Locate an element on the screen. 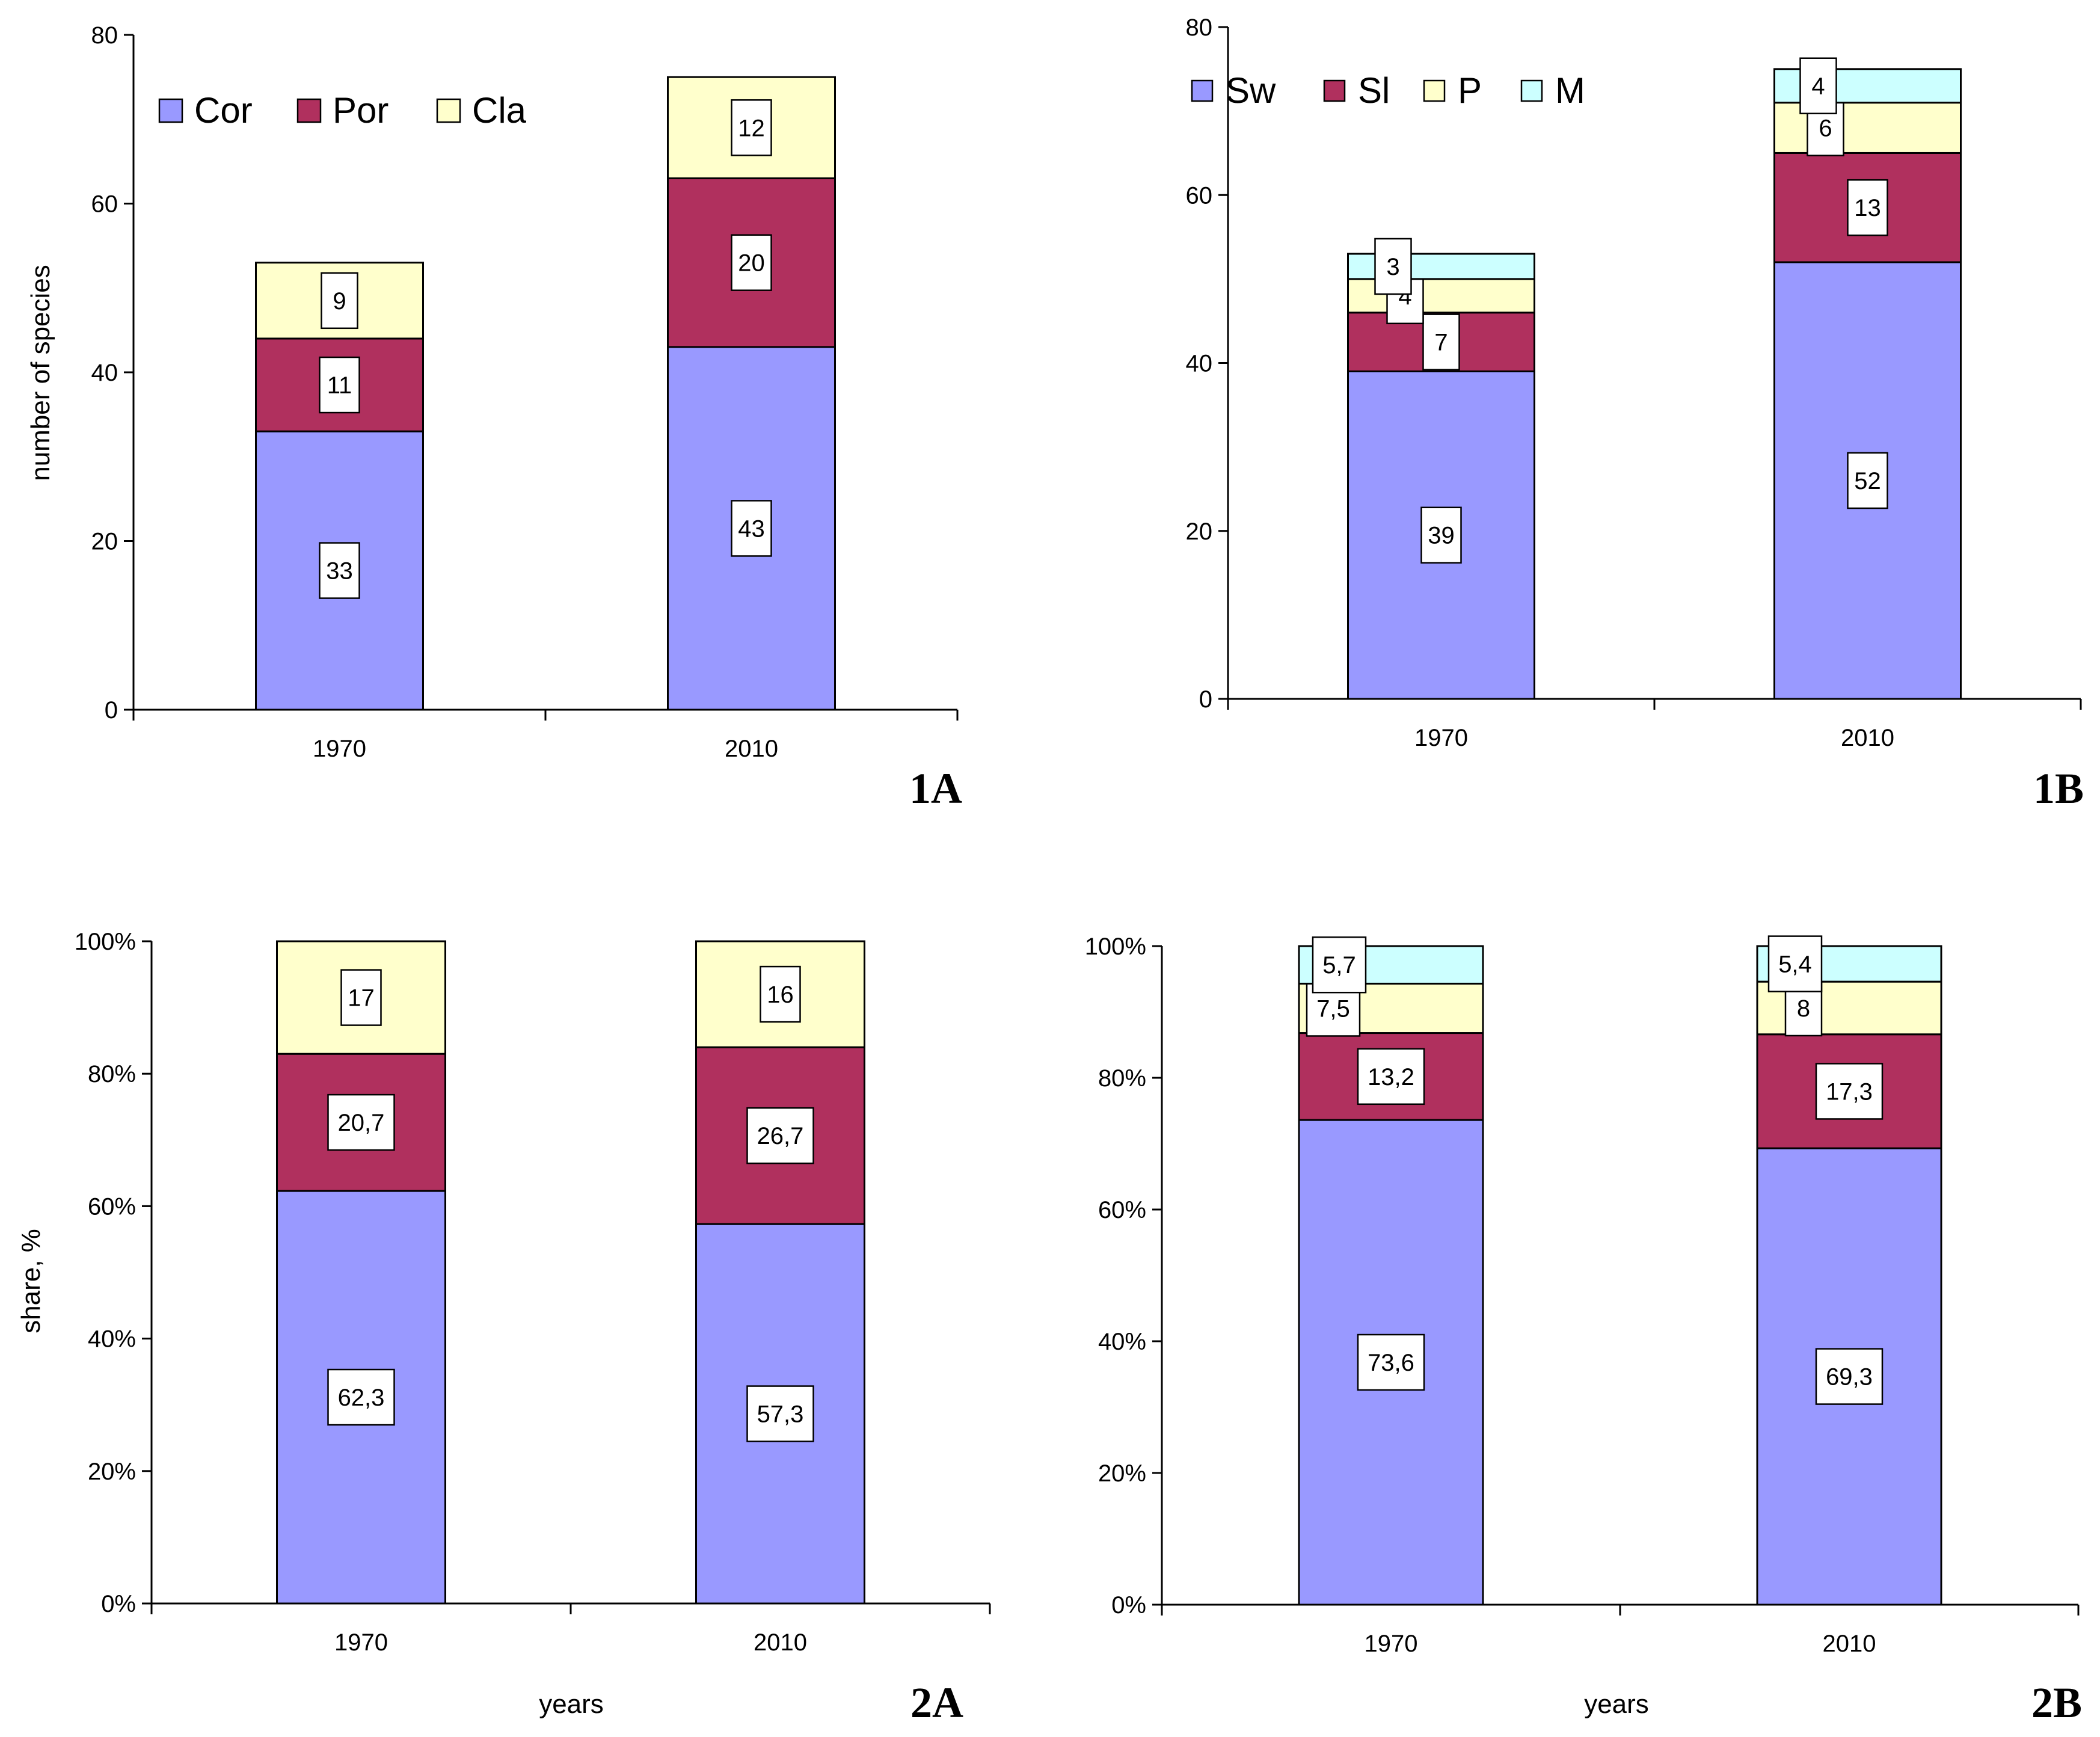  data-label: 57,3 is located at coordinates (780, 1415).